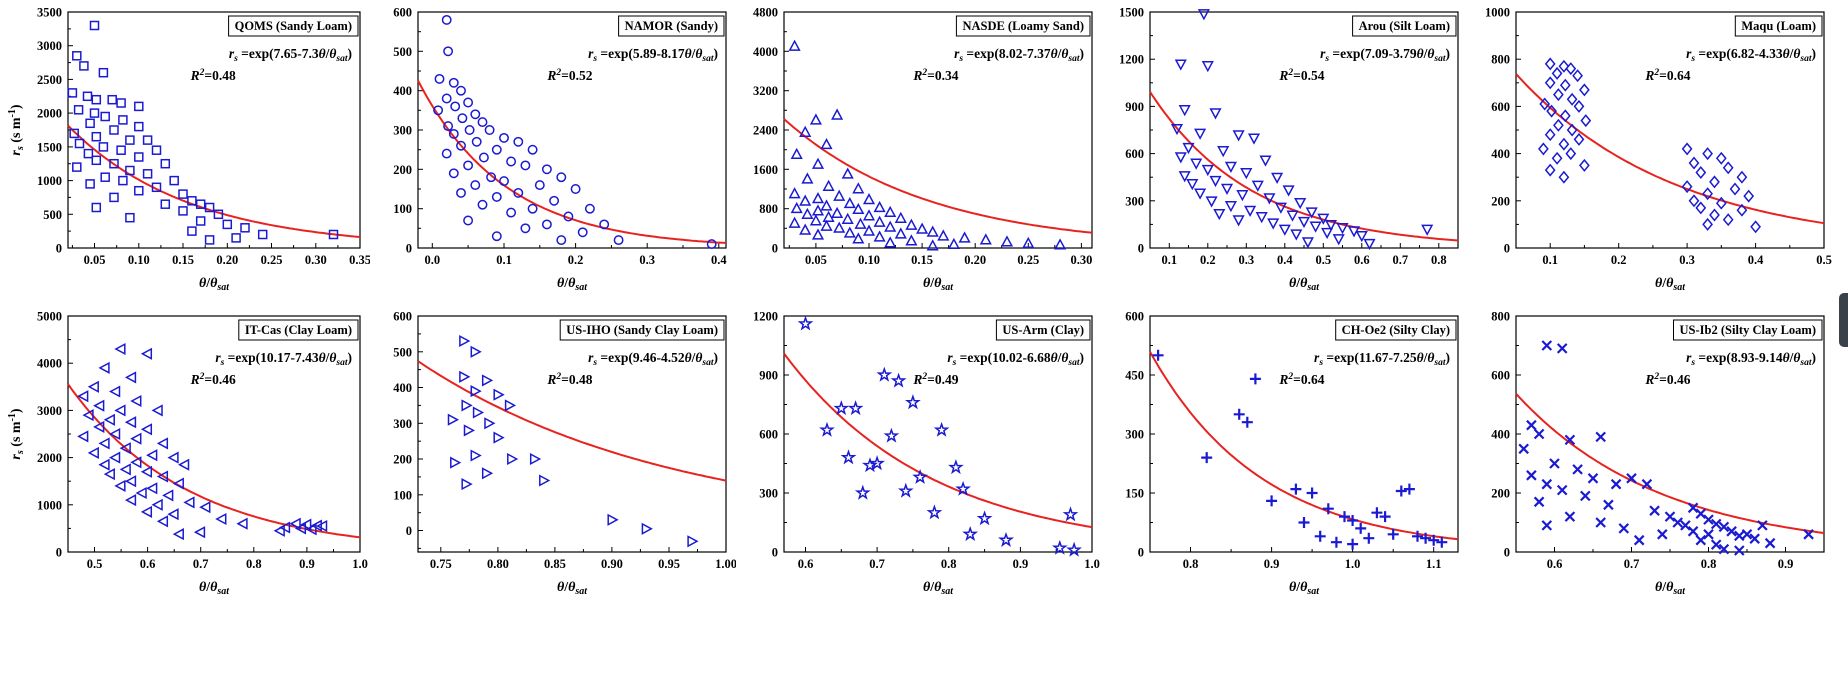  Describe the element at coordinates (409, 249) in the screenshot. I see `y-tick-label: 0` at that location.